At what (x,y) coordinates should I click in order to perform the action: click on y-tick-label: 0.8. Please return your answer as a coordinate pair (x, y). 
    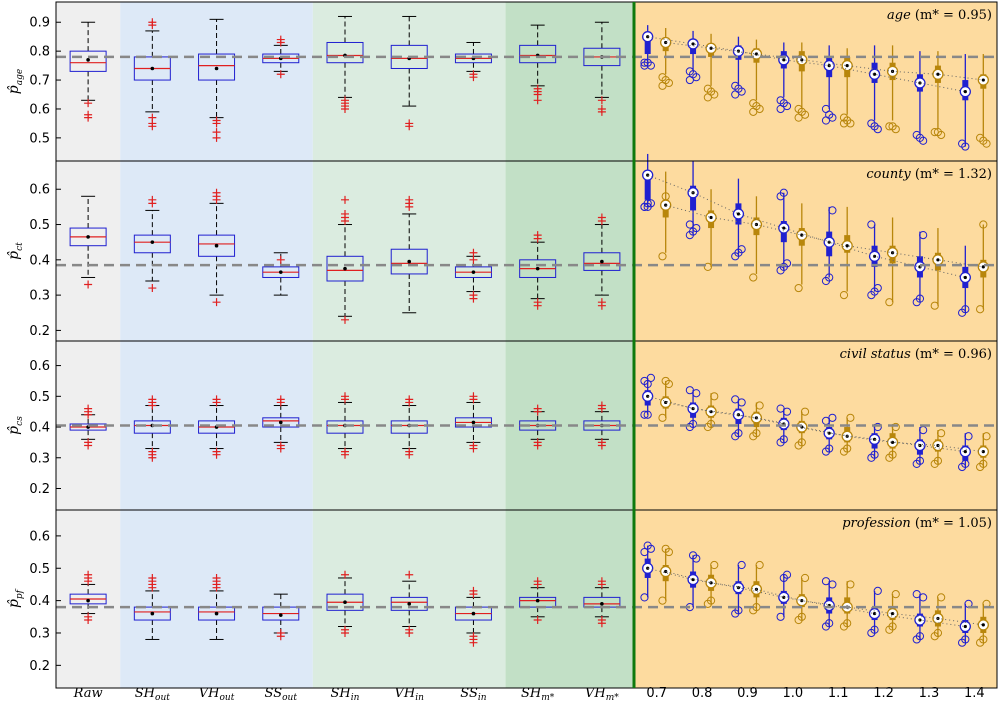
    Looking at the image, I should click on (39, 52).